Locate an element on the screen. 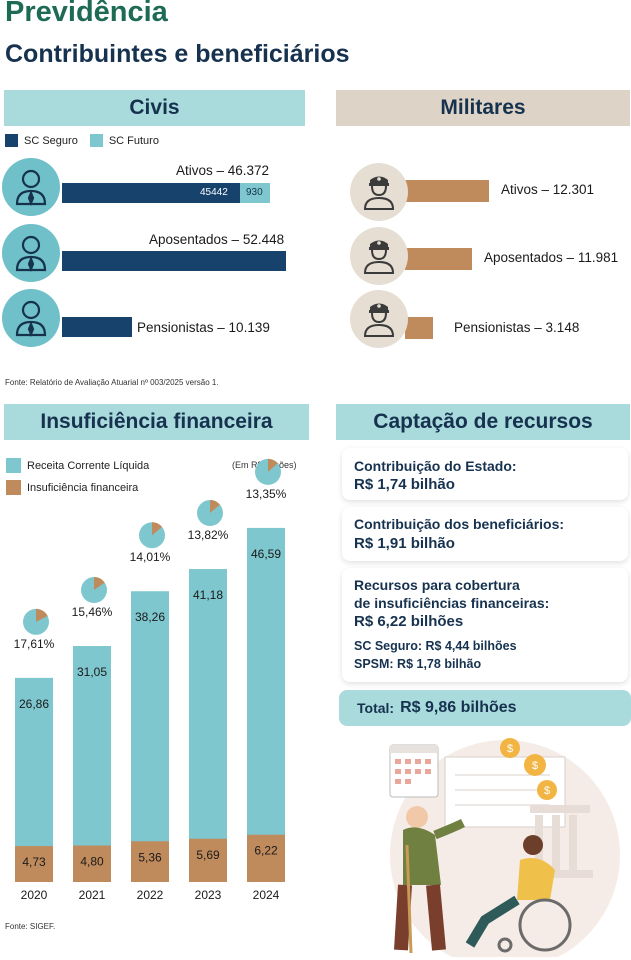  page-subtitle: Contribuintes e beneficiários is located at coordinates (177, 54).